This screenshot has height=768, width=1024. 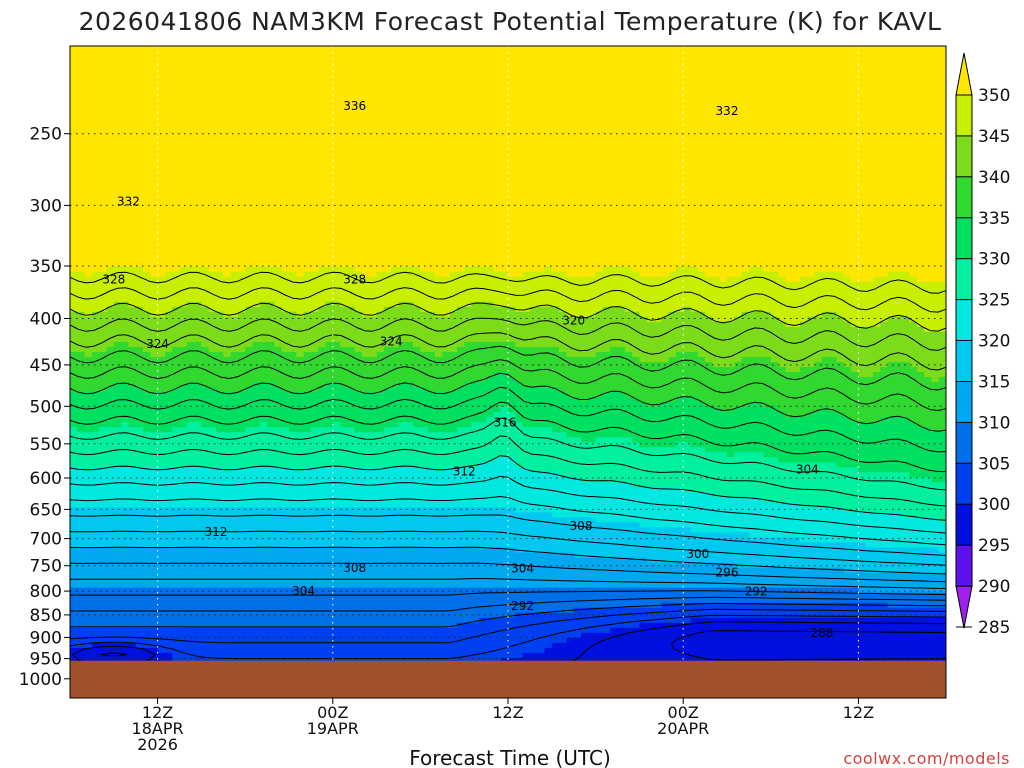 I want to click on y-tick-label: 600, so click(x=46, y=479).